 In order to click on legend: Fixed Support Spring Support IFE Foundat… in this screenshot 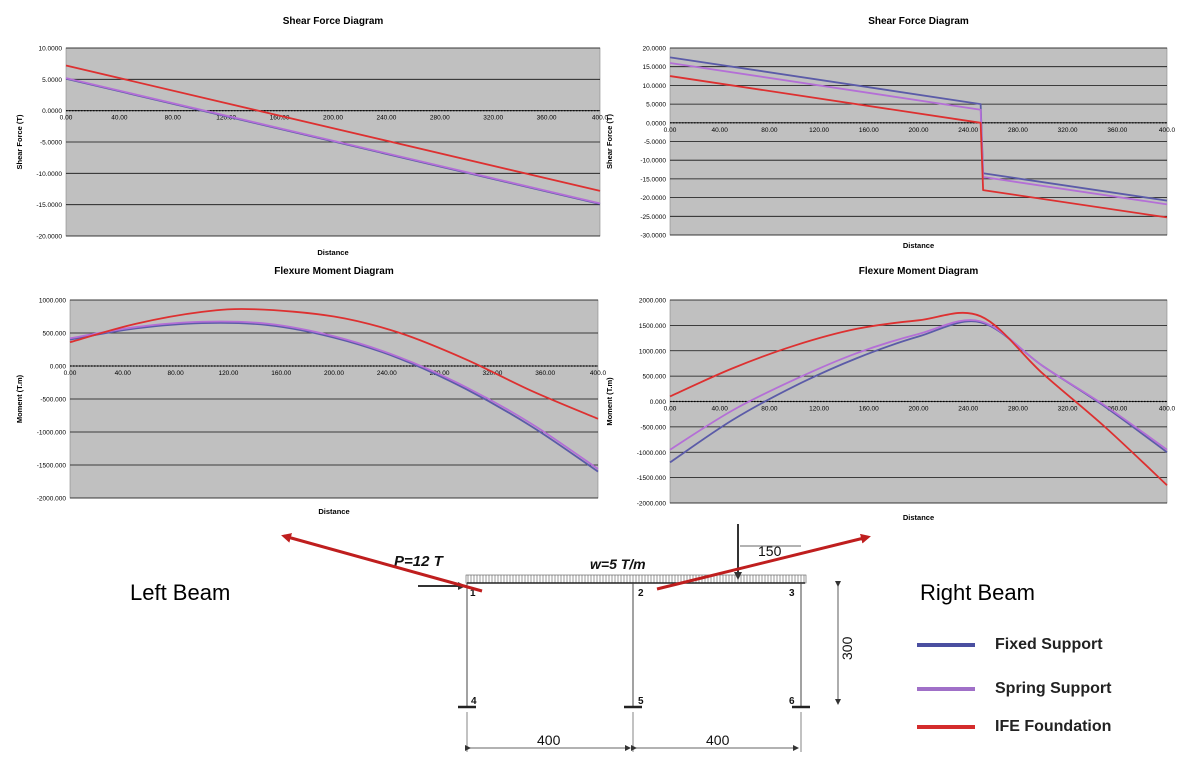, I will do `click(1037, 680)`.